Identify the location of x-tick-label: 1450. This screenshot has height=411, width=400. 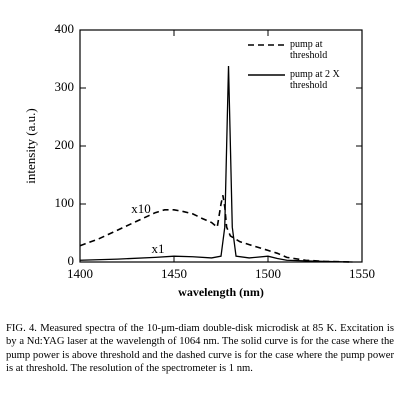
(174, 273).